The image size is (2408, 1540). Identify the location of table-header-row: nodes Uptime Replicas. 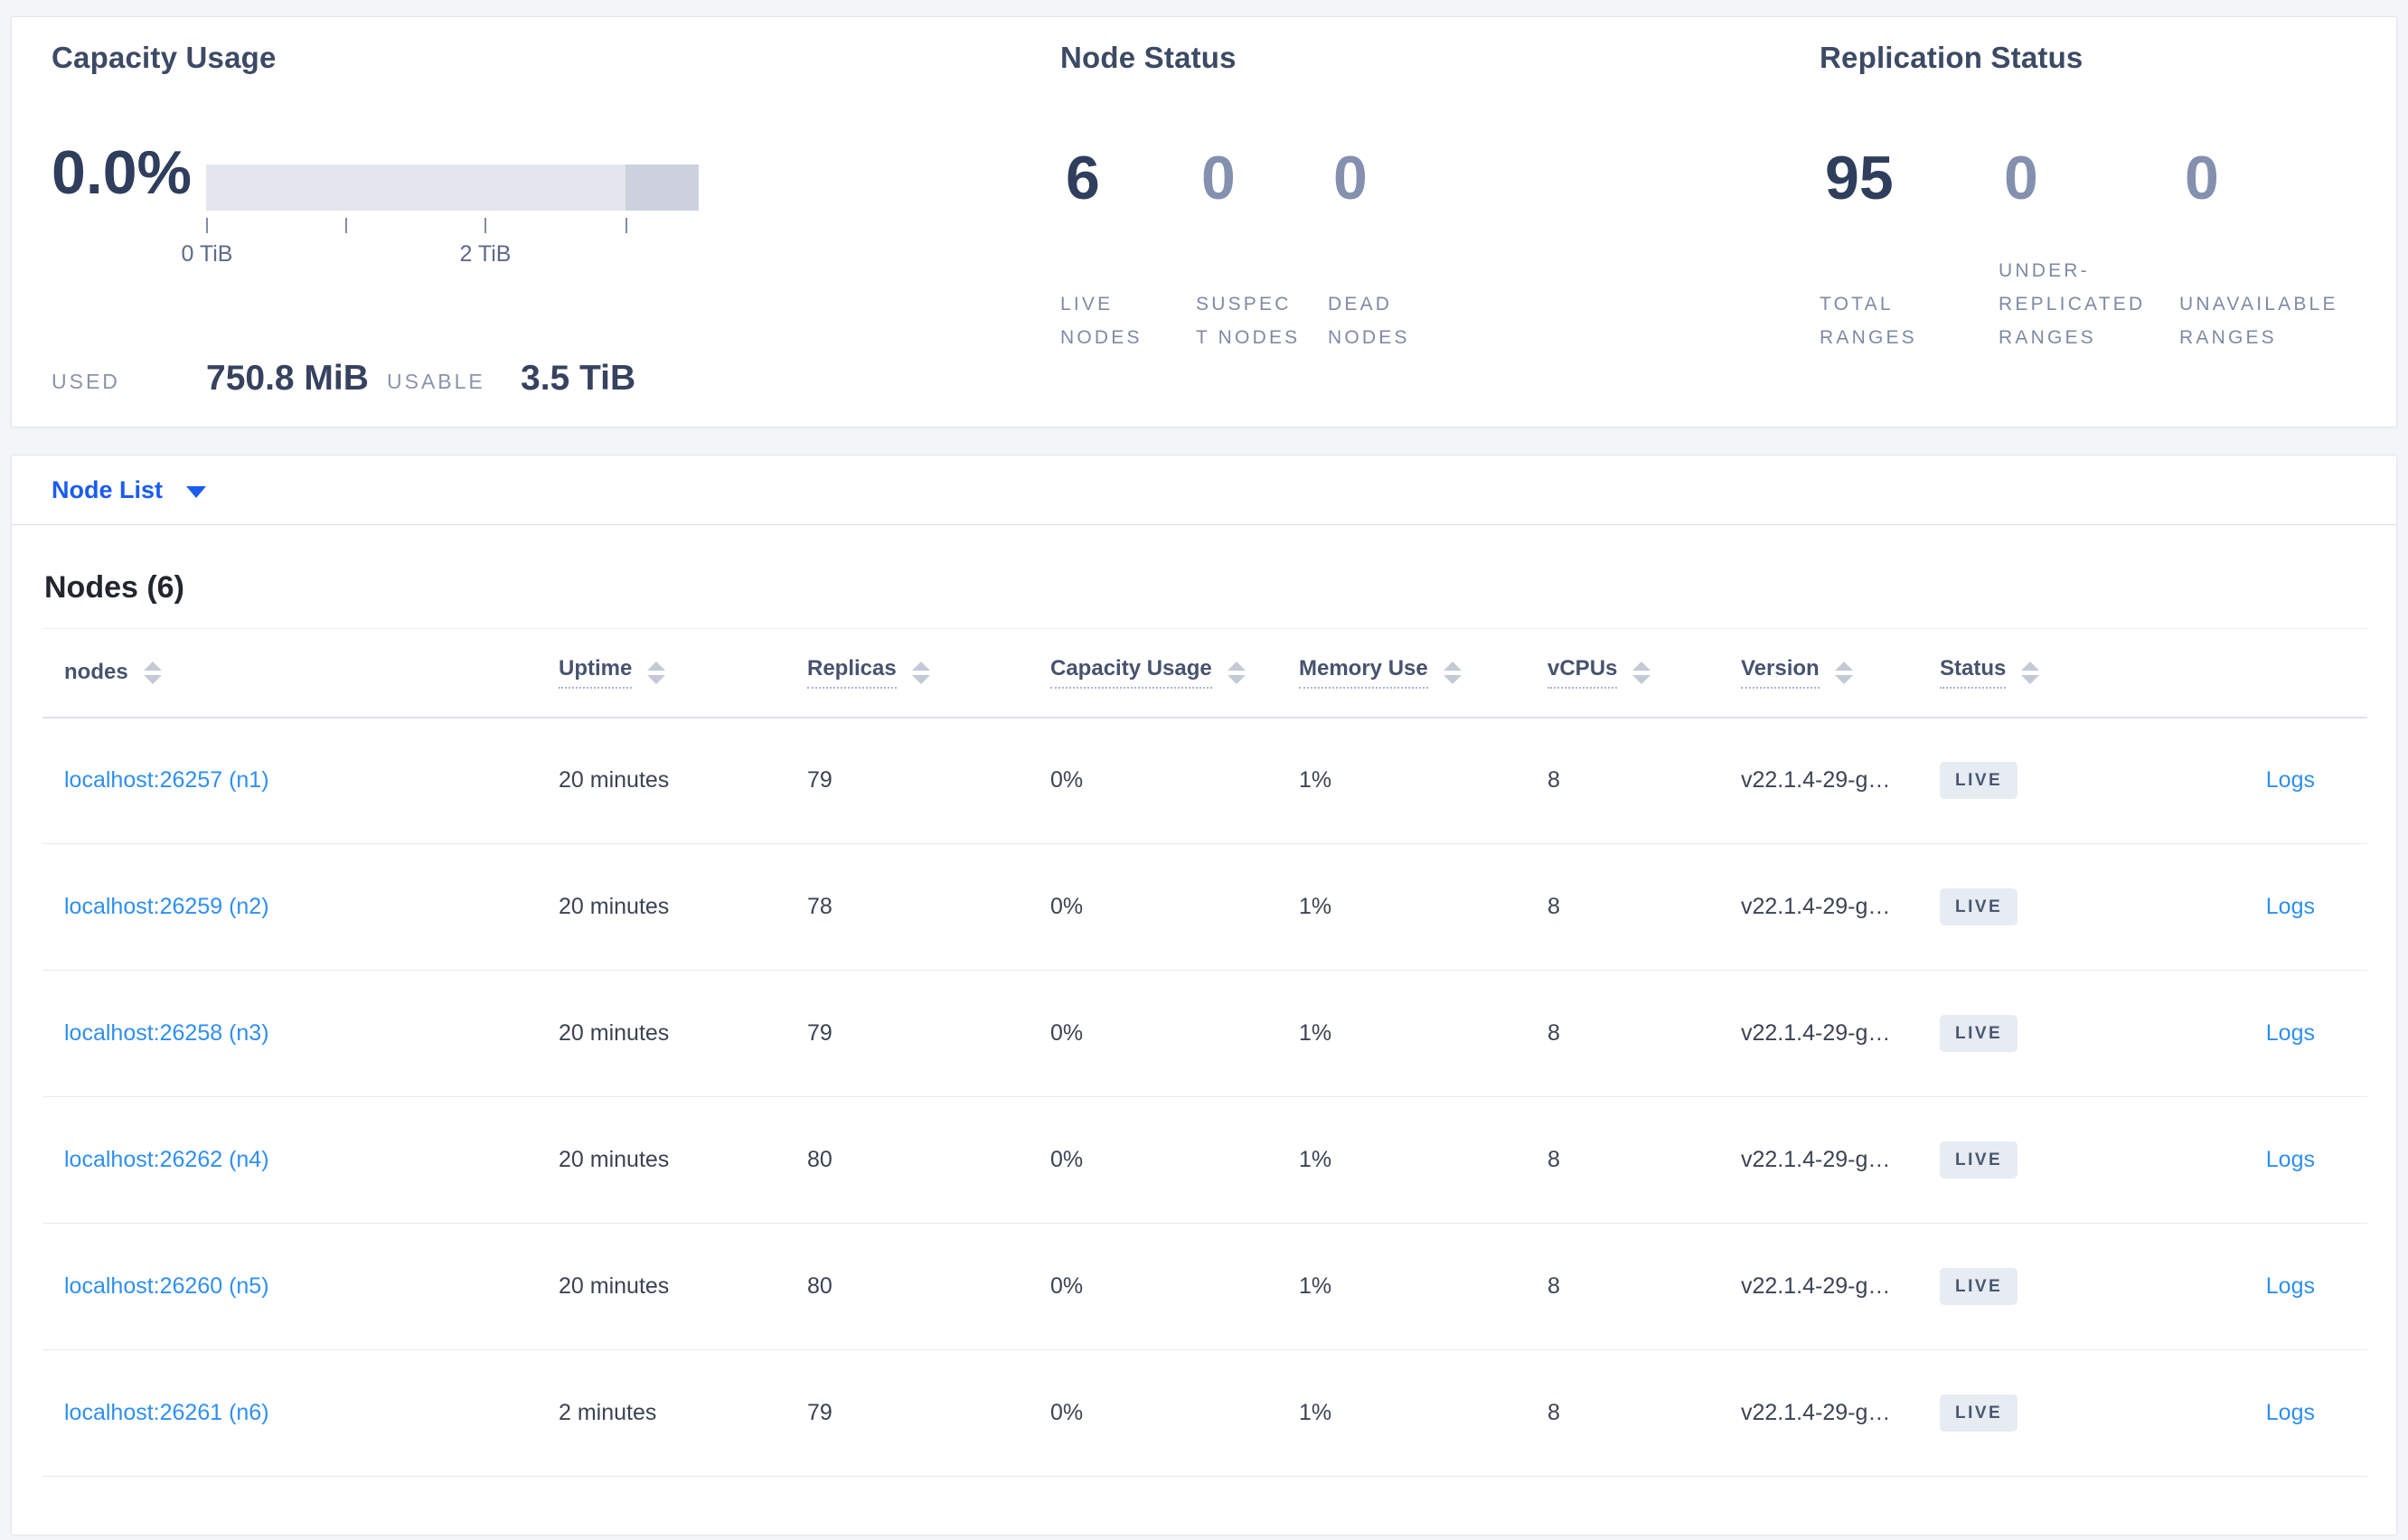
(1204, 673).